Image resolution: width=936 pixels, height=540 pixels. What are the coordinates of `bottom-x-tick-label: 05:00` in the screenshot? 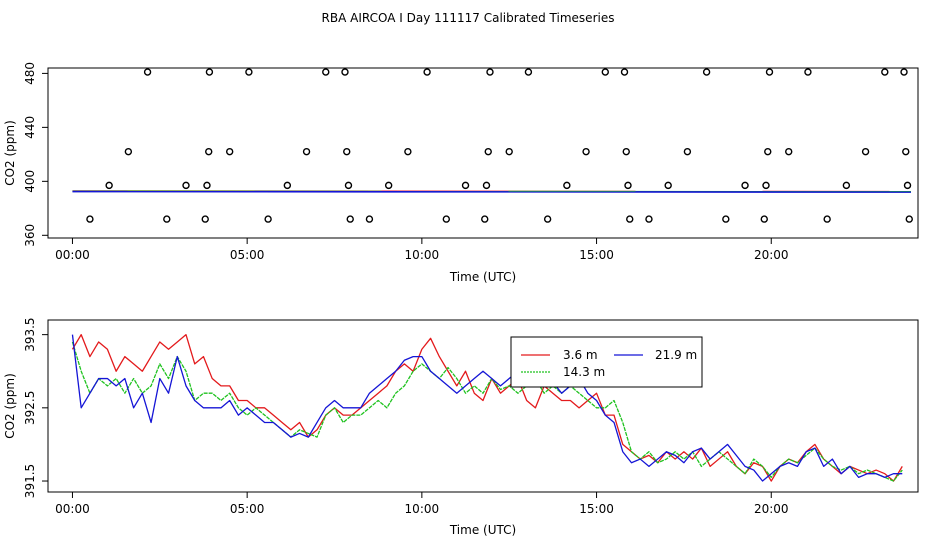 It's located at (247, 509).